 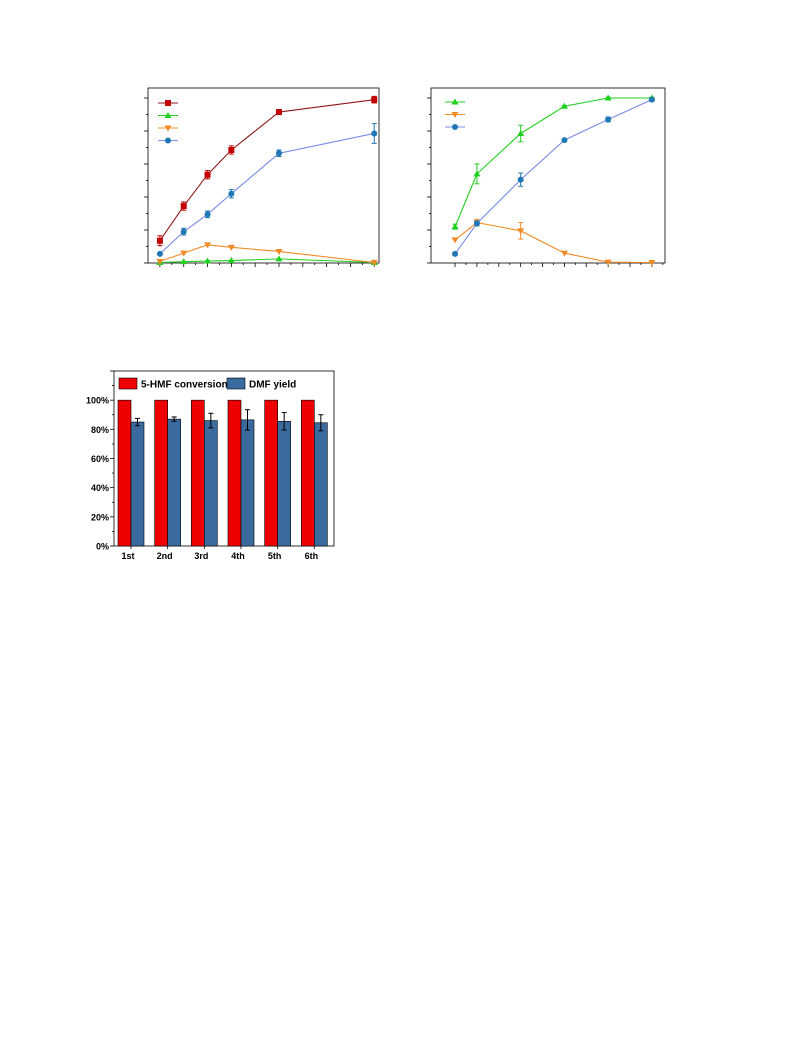 I want to click on x-tick-label: 4th, so click(x=238, y=556).